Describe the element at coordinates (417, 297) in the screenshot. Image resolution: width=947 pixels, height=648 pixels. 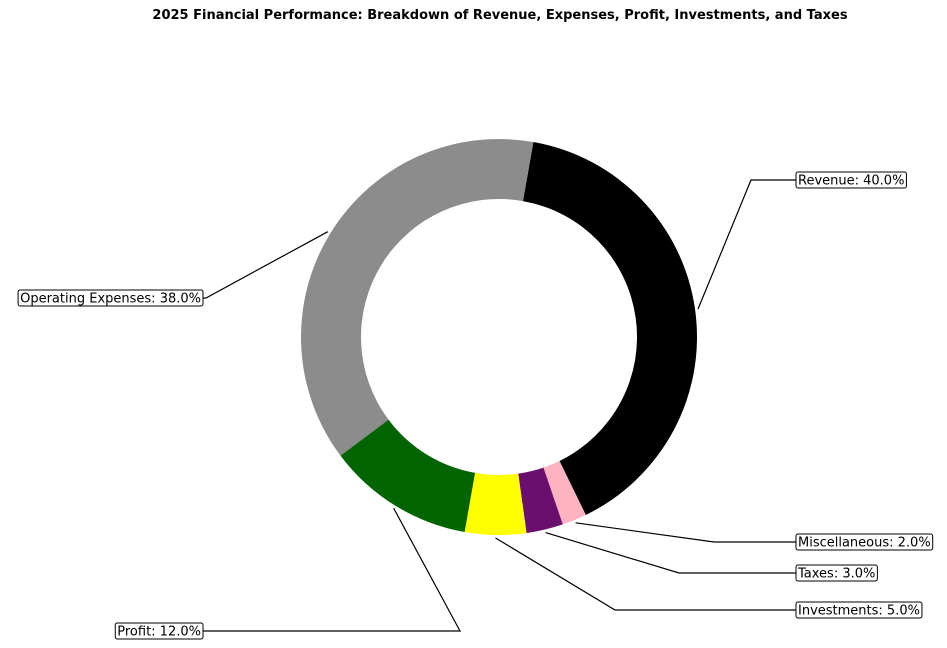
I see `slice-operating-expenses` at that location.